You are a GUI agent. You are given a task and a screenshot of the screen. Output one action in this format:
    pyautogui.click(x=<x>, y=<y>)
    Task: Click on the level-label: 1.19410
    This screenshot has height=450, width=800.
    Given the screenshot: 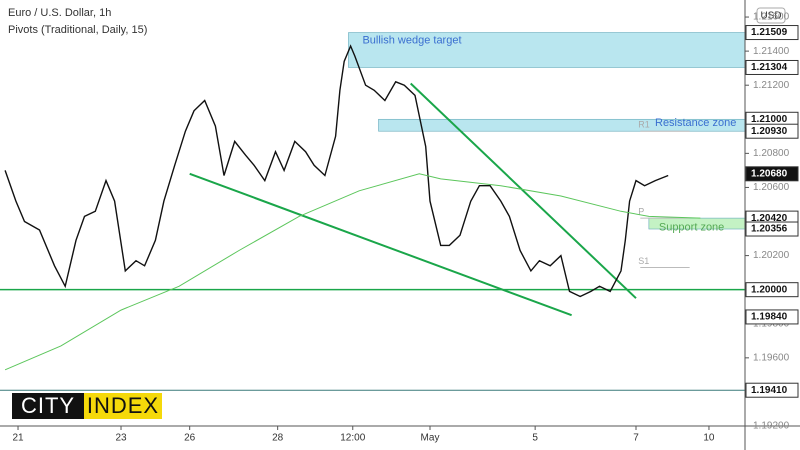 What is the action you would take?
    pyautogui.click(x=769, y=390)
    